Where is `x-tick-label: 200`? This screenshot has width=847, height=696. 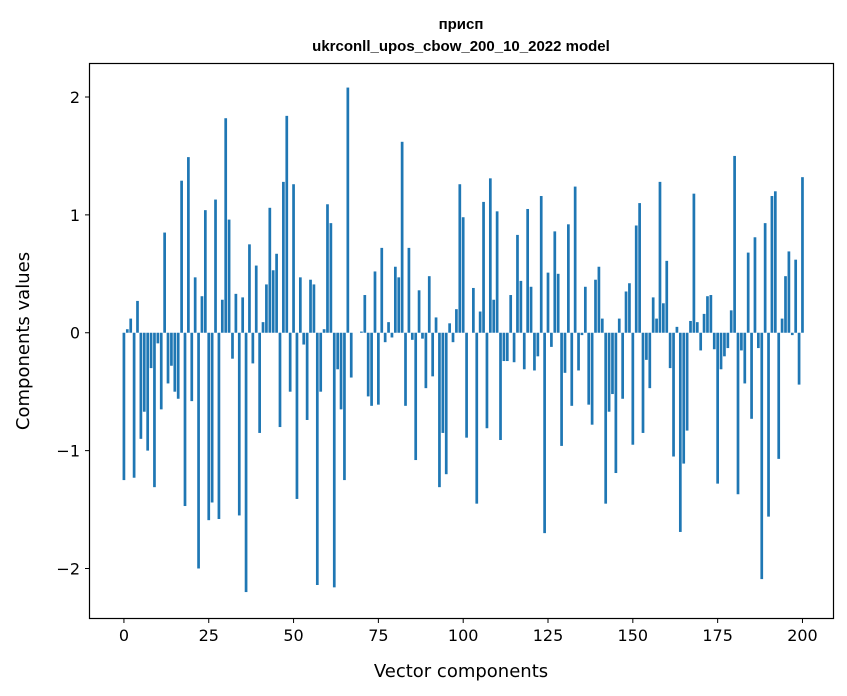 x-tick-label: 200 is located at coordinates (802, 635).